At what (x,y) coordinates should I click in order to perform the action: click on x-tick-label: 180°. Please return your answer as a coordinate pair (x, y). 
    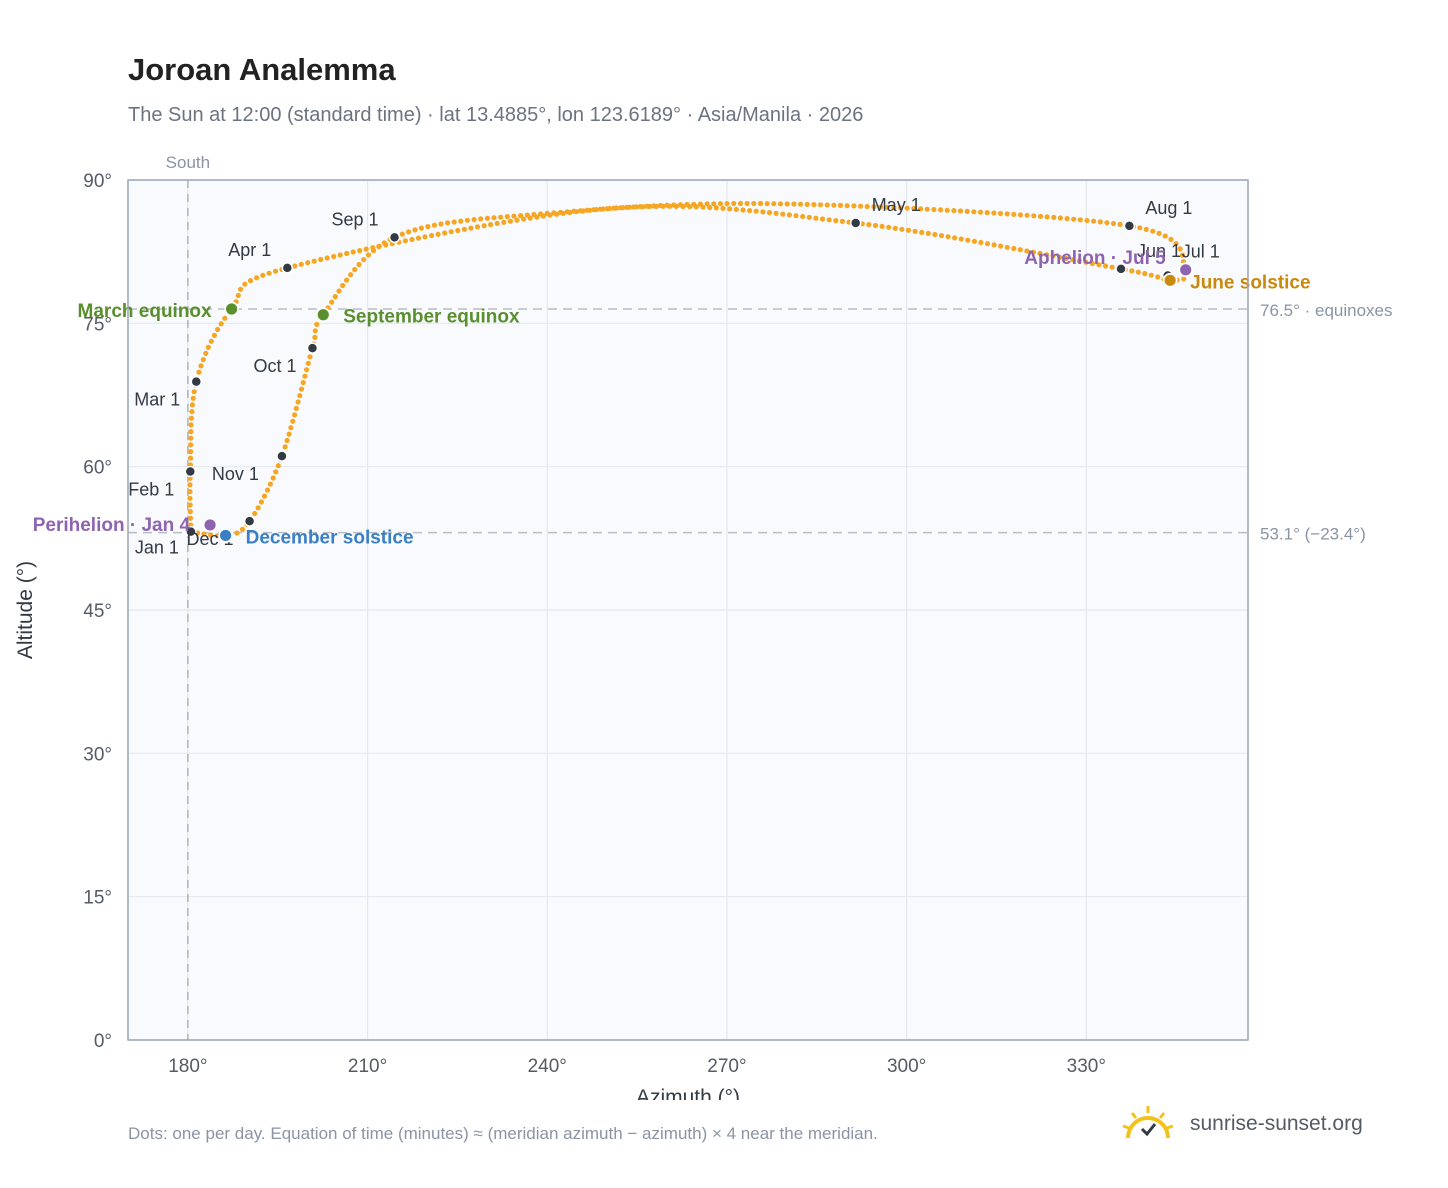
    Looking at the image, I should click on (187, 1066).